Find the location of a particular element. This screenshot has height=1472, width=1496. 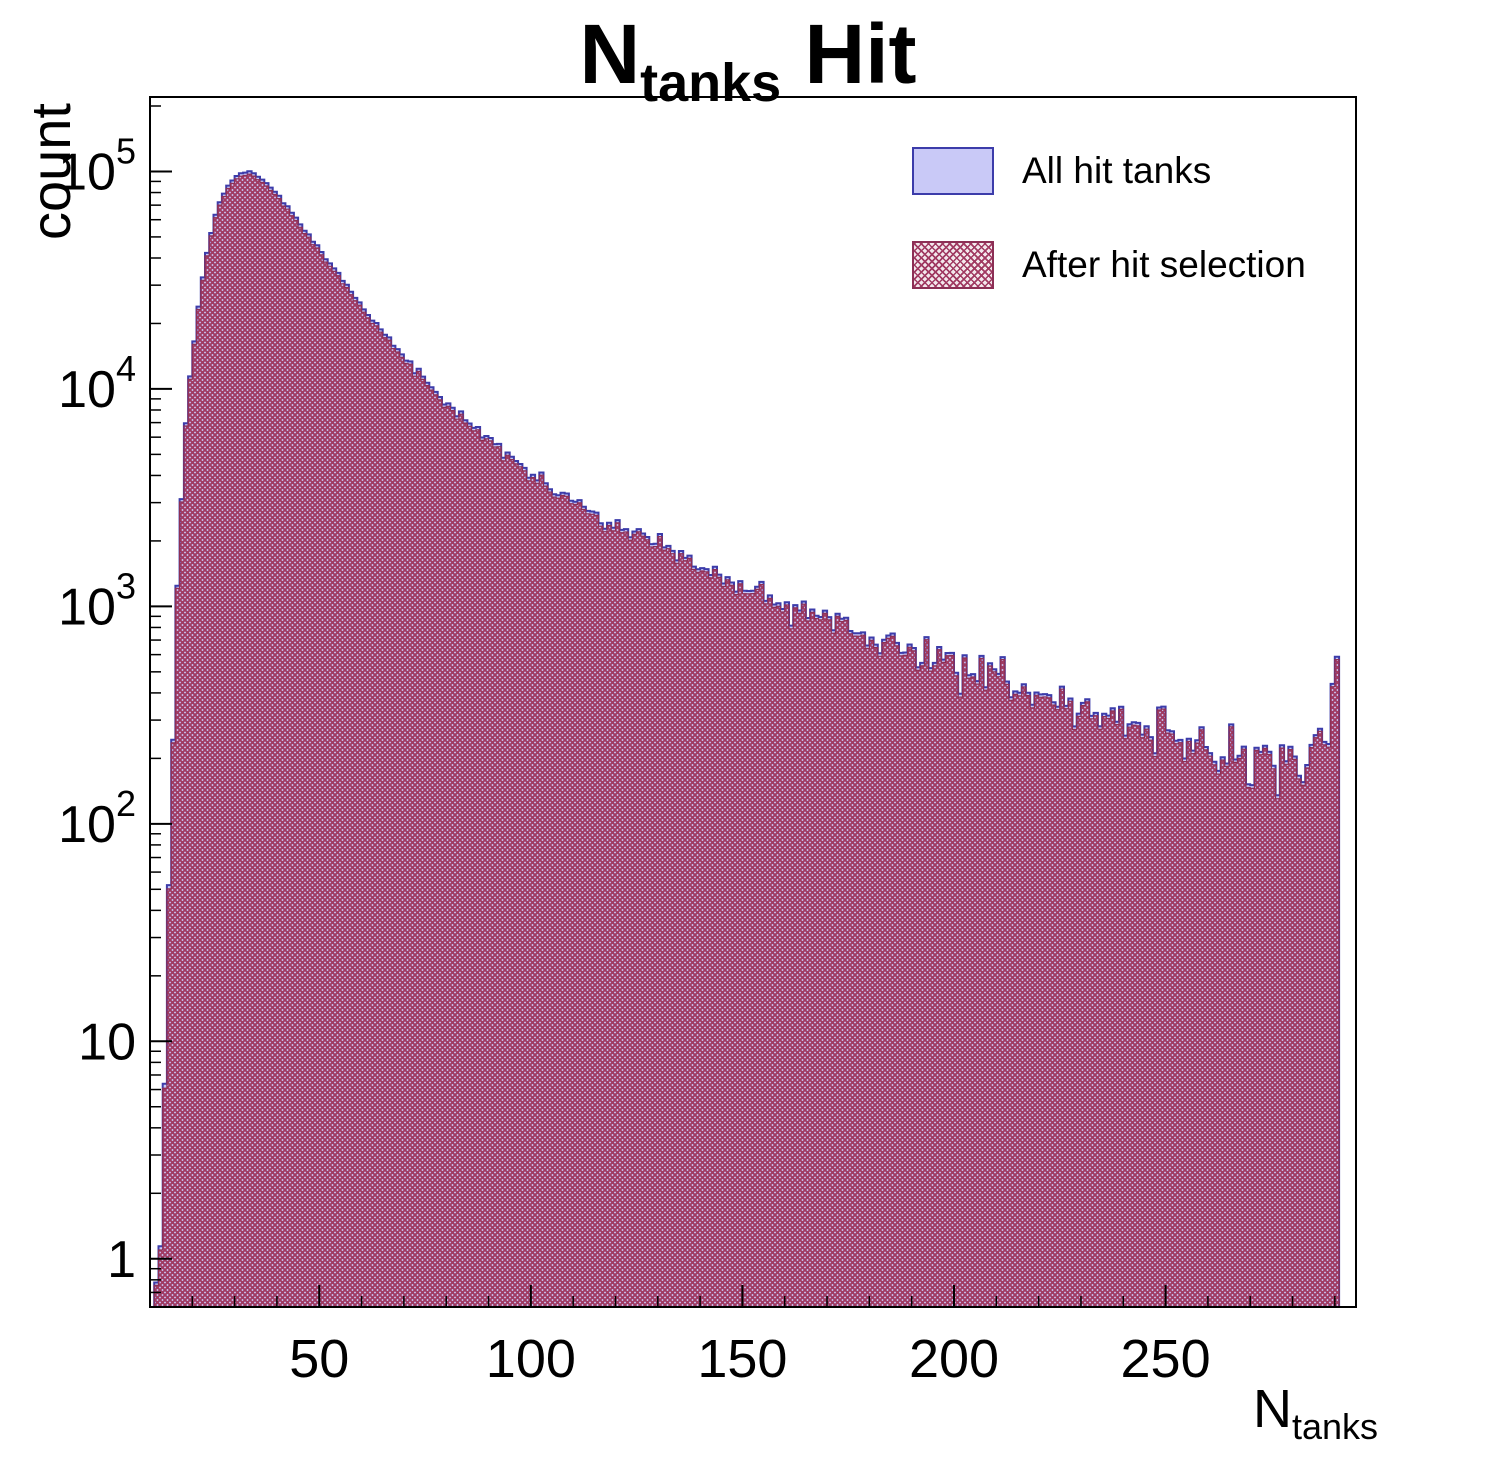

legend-entry-all: All hit tanks is located at coordinates (1109, 171).